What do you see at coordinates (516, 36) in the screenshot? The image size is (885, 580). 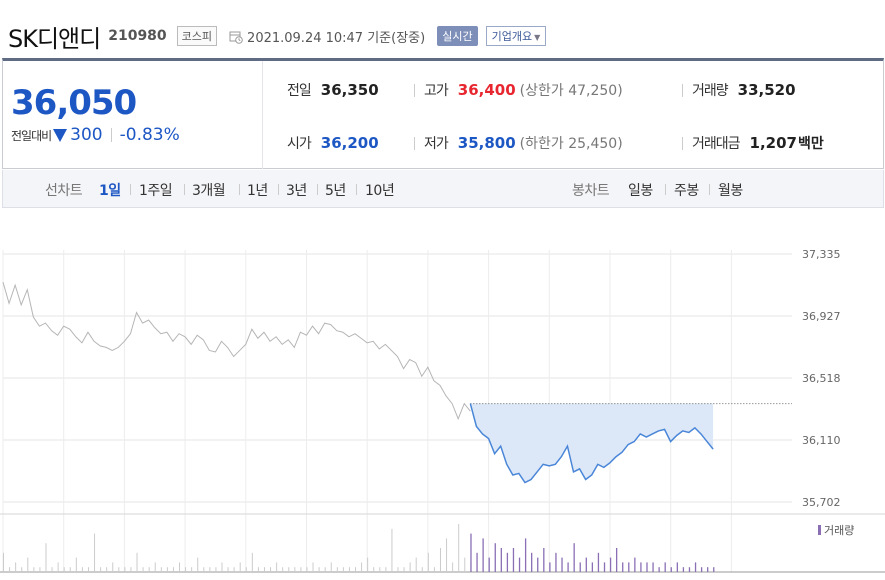 I see `company-overview-dropdown: 기업개요 ▼` at bounding box center [516, 36].